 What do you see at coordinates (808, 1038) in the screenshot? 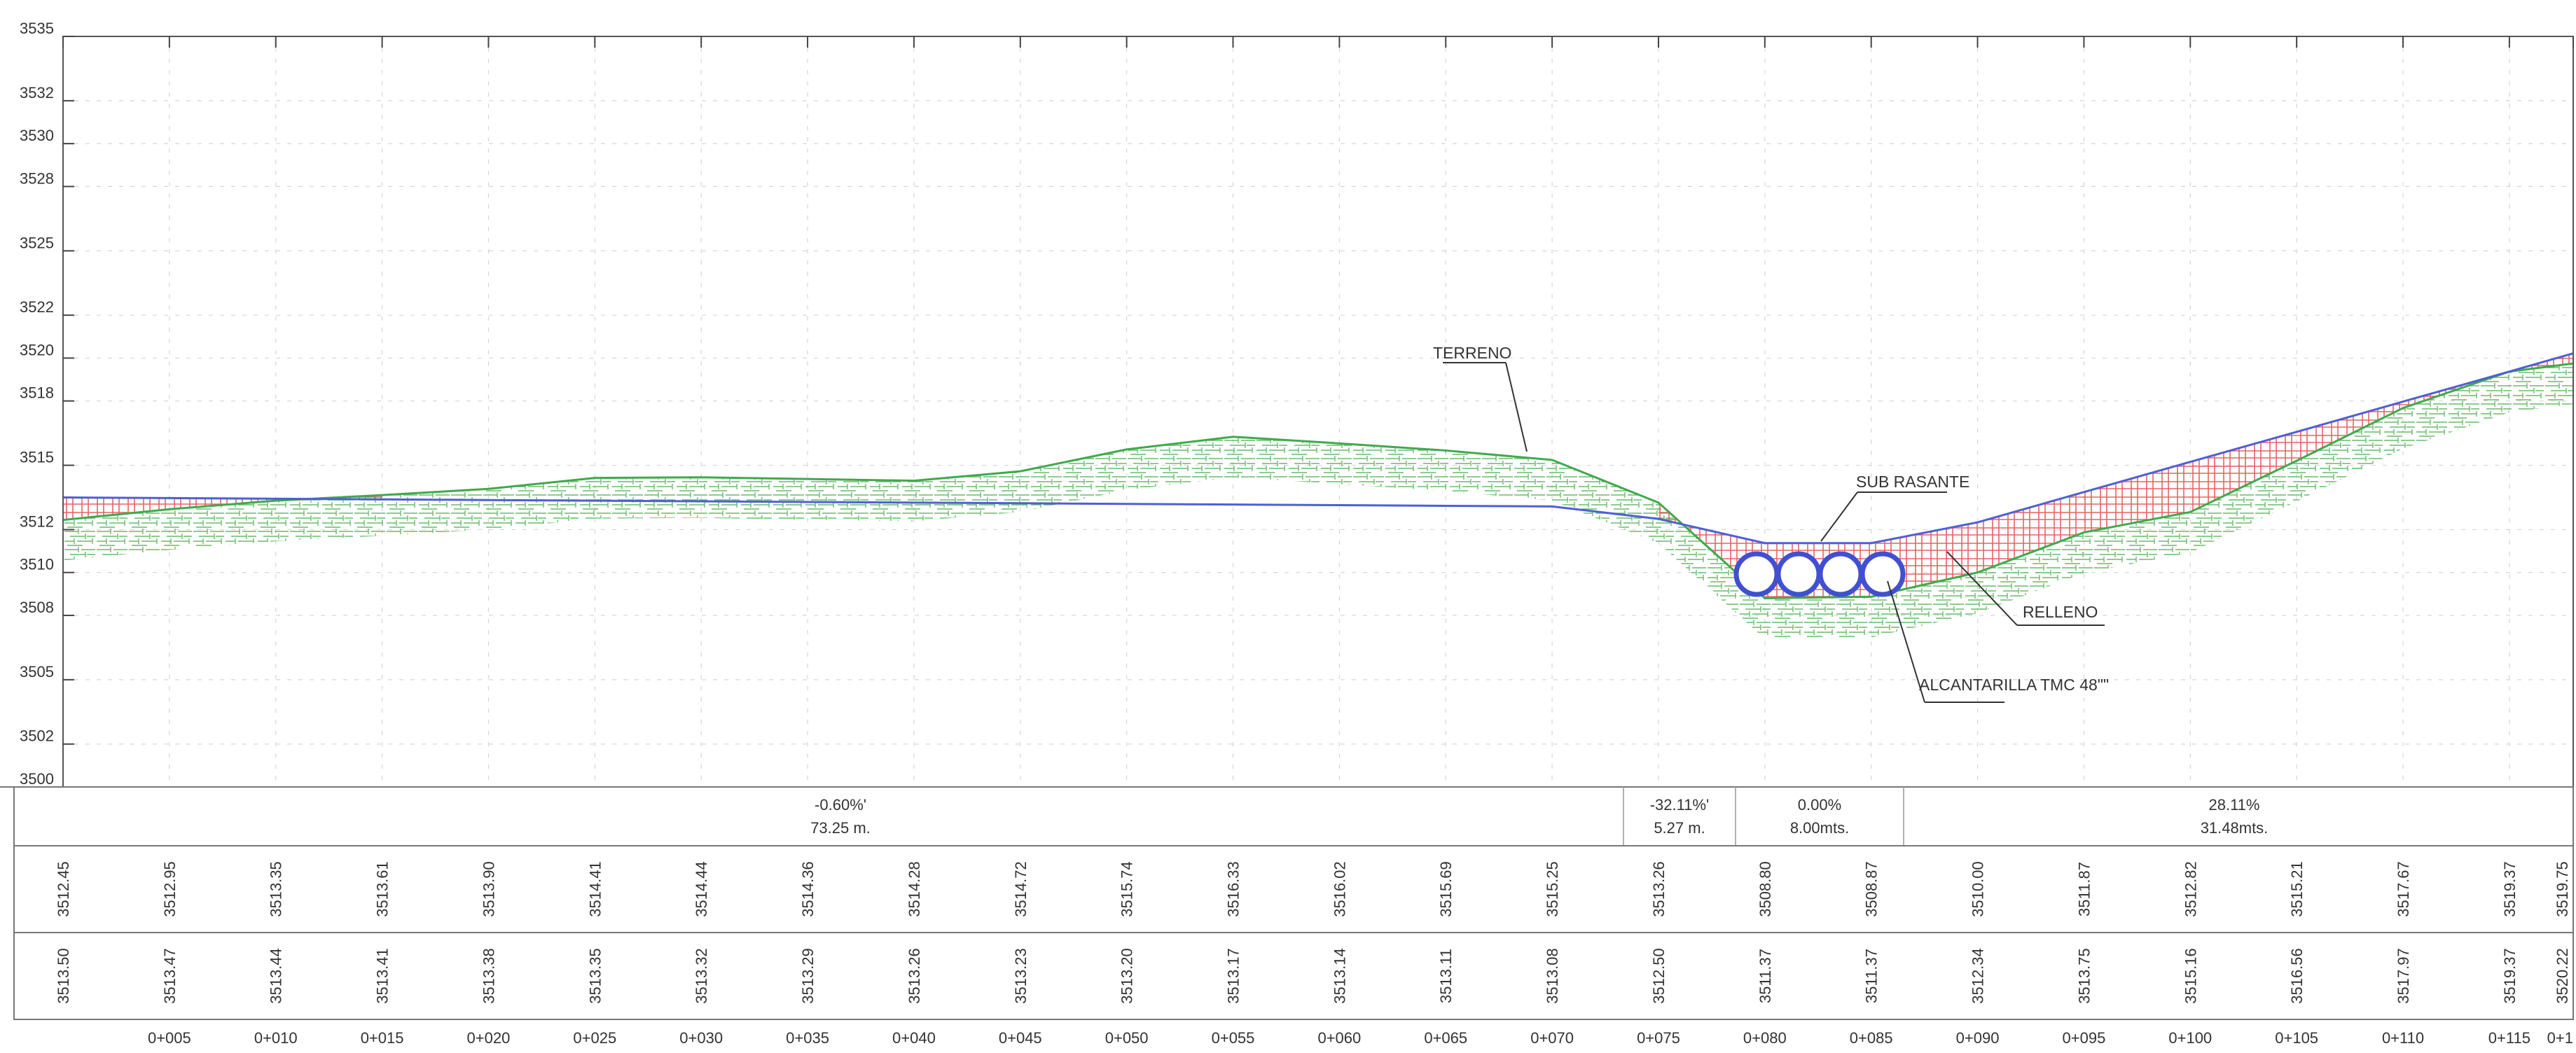
I see `station-label: 0+035` at bounding box center [808, 1038].